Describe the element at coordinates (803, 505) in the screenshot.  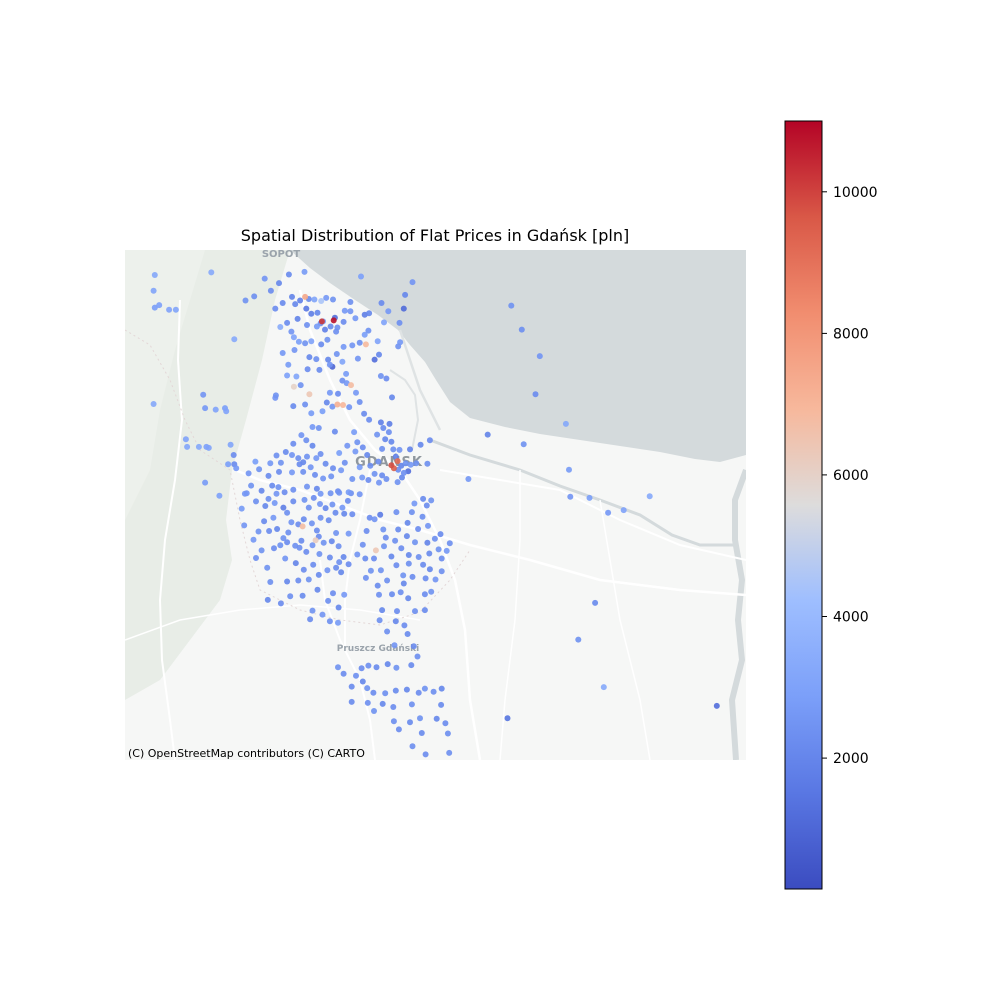
I see `colorbar-gradient` at that location.